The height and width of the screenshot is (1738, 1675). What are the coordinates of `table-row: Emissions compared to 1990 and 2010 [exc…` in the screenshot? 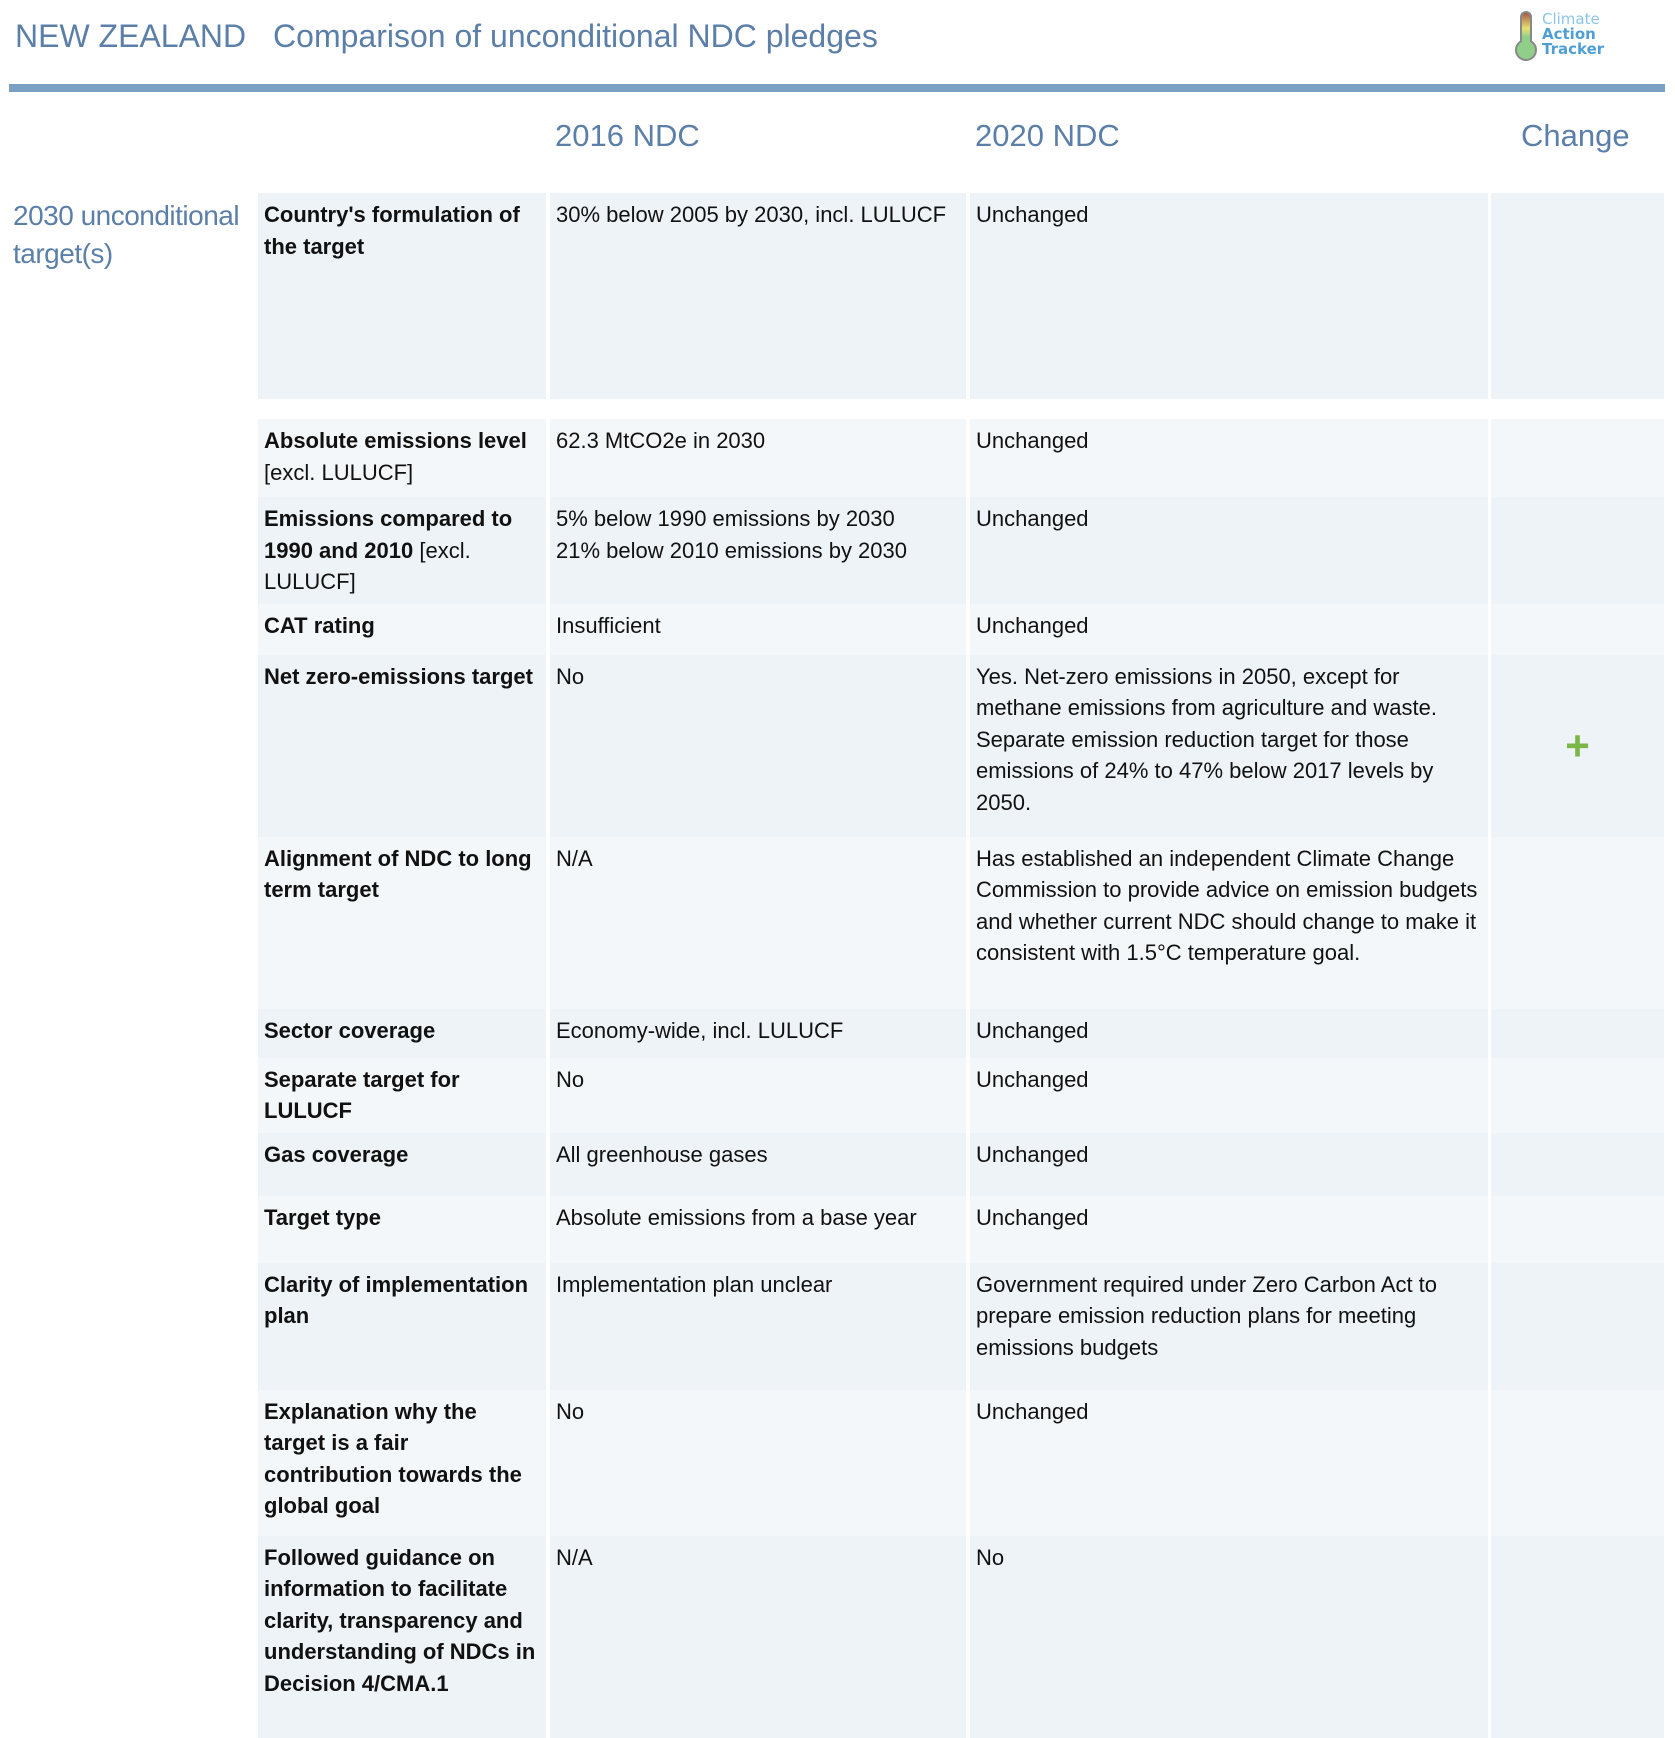 It's located at (961, 550).